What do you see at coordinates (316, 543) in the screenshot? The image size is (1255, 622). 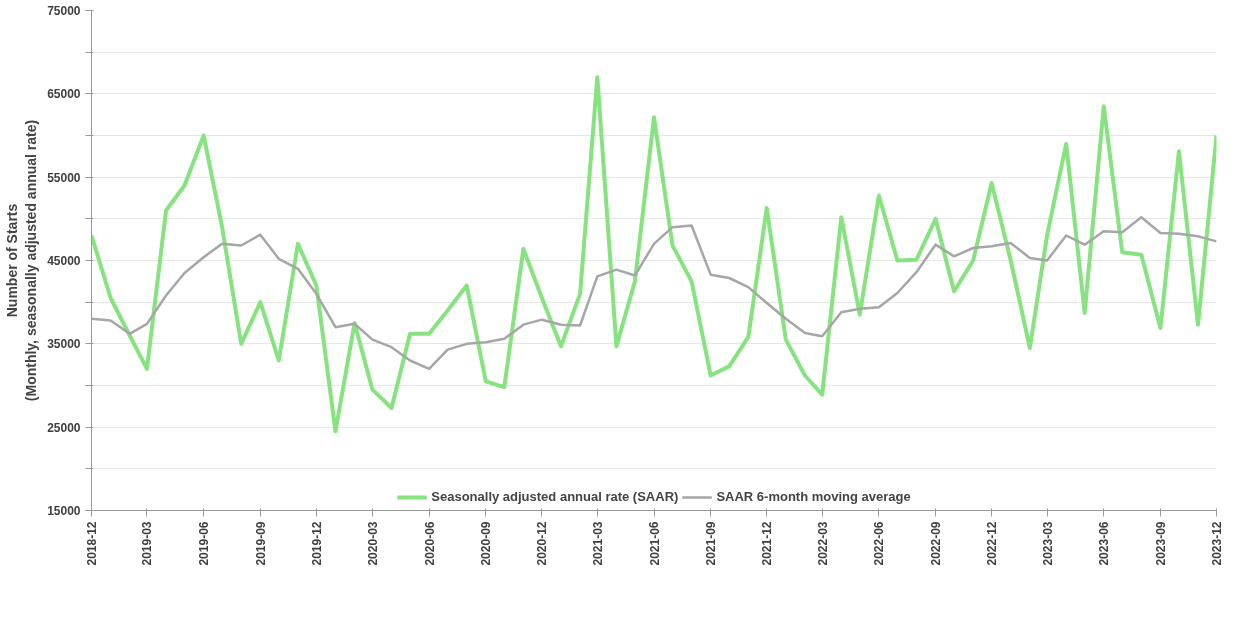 I see `x-tick-label: 2019-12` at bounding box center [316, 543].